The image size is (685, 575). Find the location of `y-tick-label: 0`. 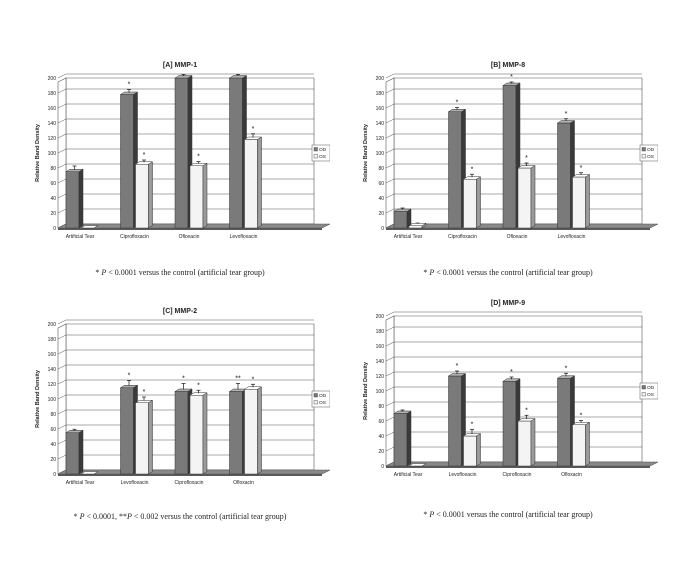

y-tick-label: 0 is located at coordinates (382, 229).